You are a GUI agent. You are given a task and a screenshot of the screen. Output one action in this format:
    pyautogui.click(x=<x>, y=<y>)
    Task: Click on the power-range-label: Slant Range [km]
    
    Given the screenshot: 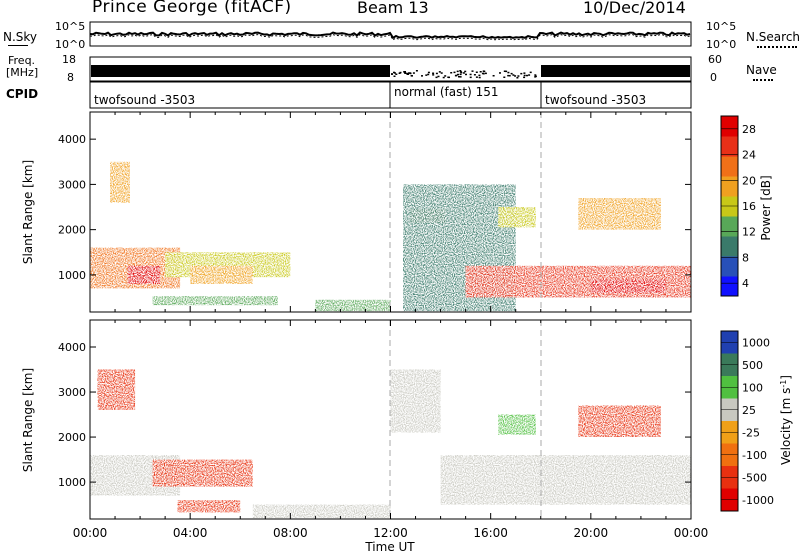 What is the action you would take?
    pyautogui.click(x=28, y=212)
    